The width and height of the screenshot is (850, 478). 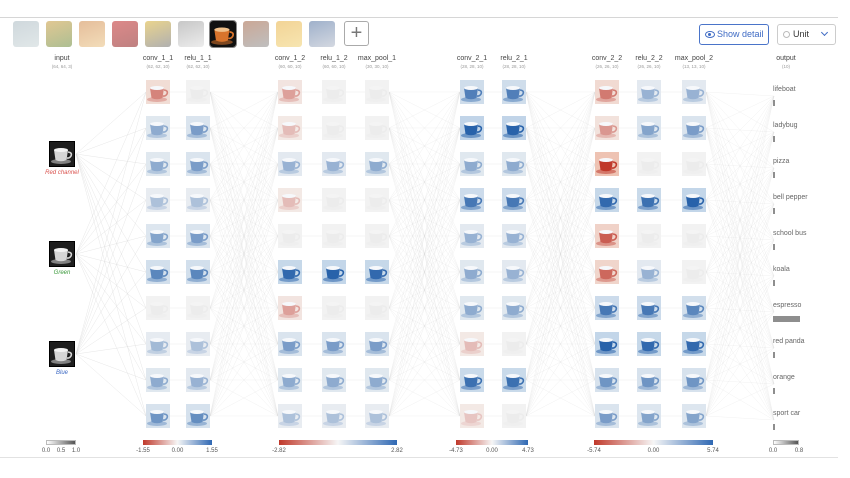 I want to click on thumbnail-sport-car, so click(x=322, y=34).